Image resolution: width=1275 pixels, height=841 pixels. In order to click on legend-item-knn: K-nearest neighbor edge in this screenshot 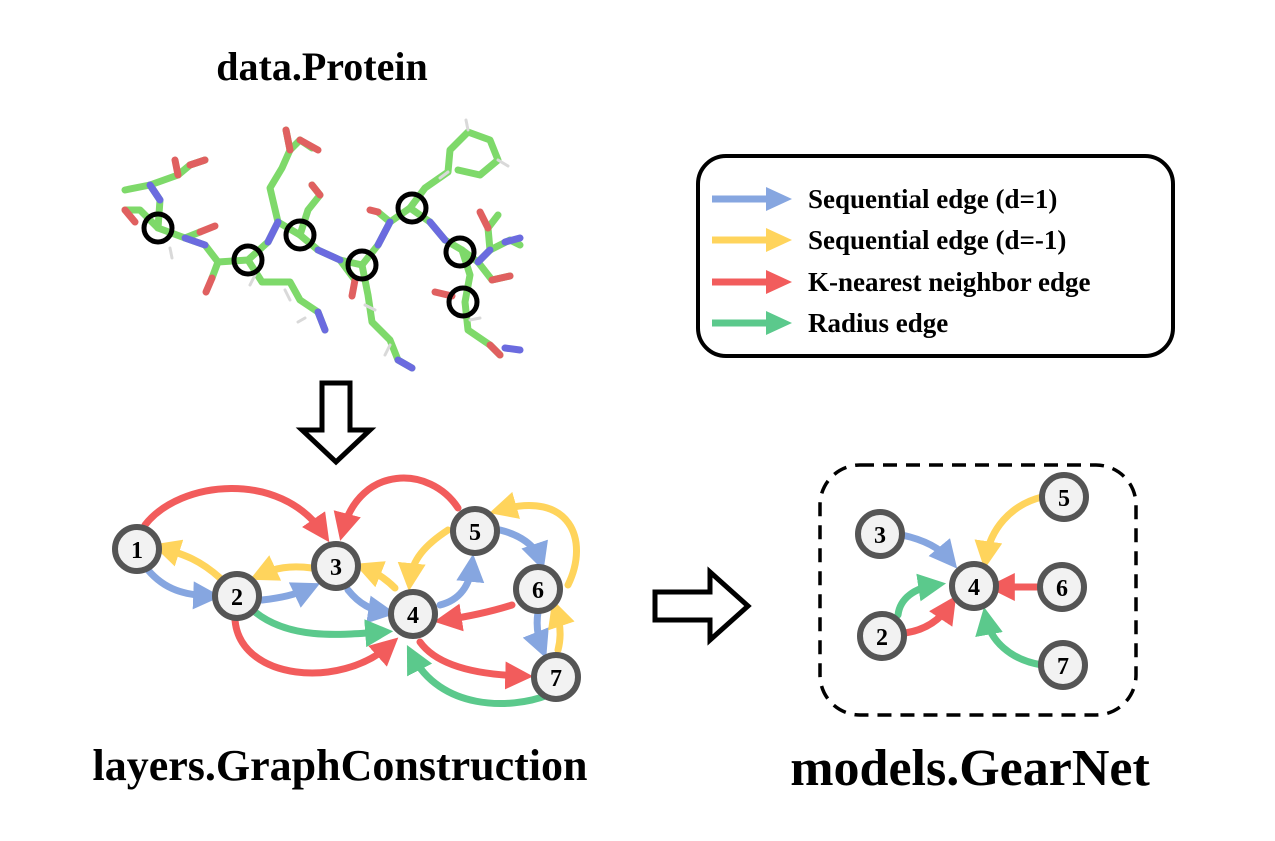, I will do `click(901, 282)`.